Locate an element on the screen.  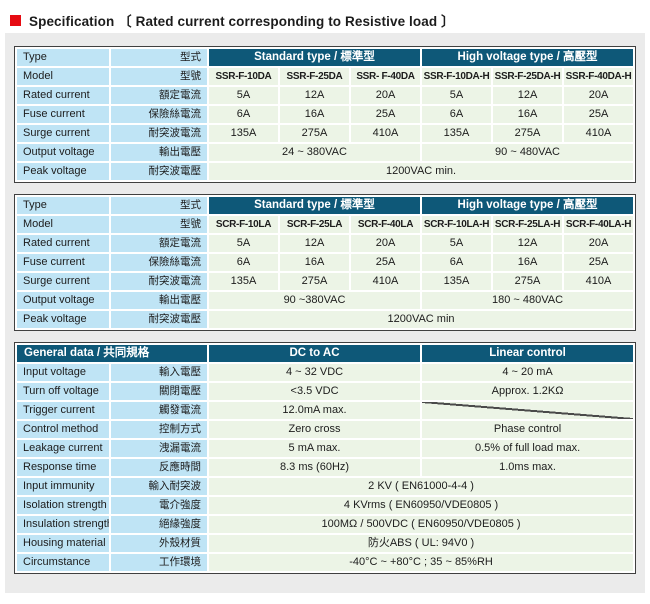
value-cell-linear: 1.0ms max. is located at coordinates (528, 467).